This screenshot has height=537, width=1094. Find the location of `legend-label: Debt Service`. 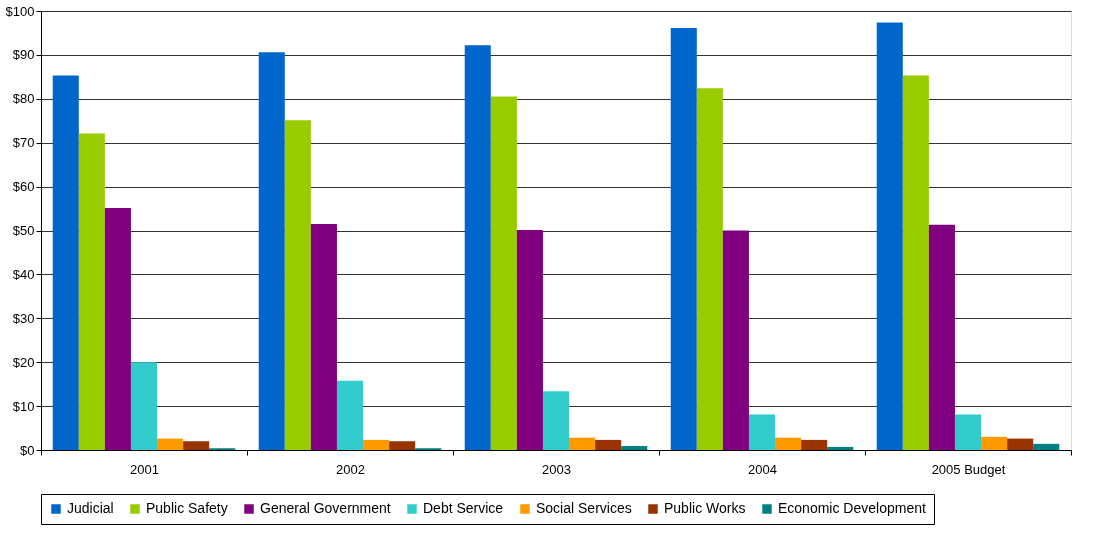

legend-label: Debt Service is located at coordinates (463, 508).